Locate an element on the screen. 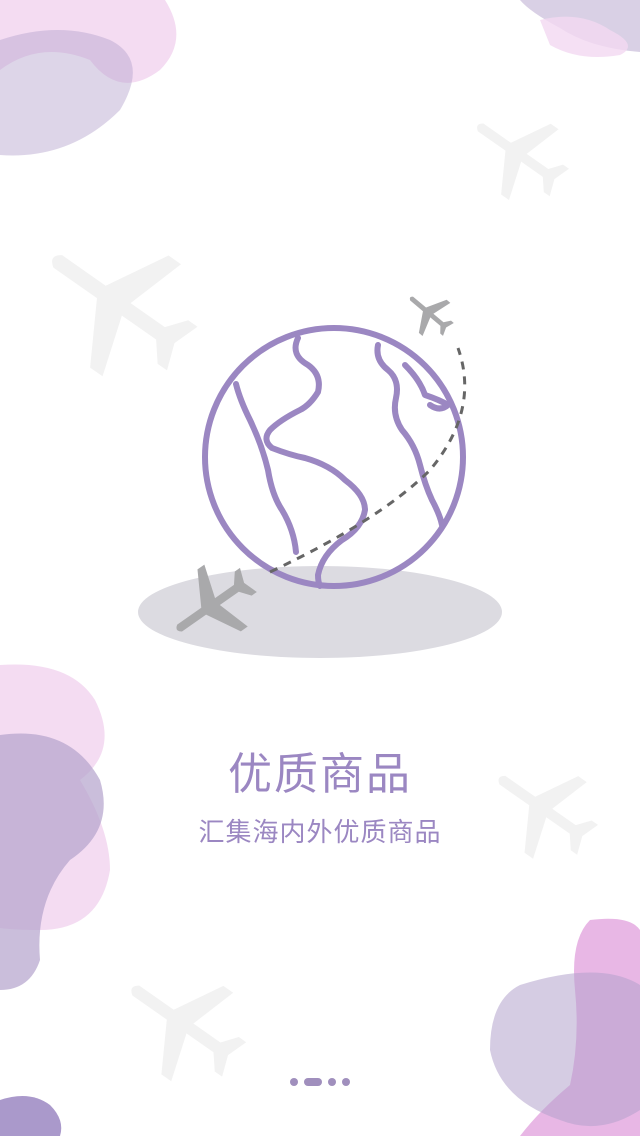 This screenshot has height=1136, width=640. page-indicator is located at coordinates (320, 1082).